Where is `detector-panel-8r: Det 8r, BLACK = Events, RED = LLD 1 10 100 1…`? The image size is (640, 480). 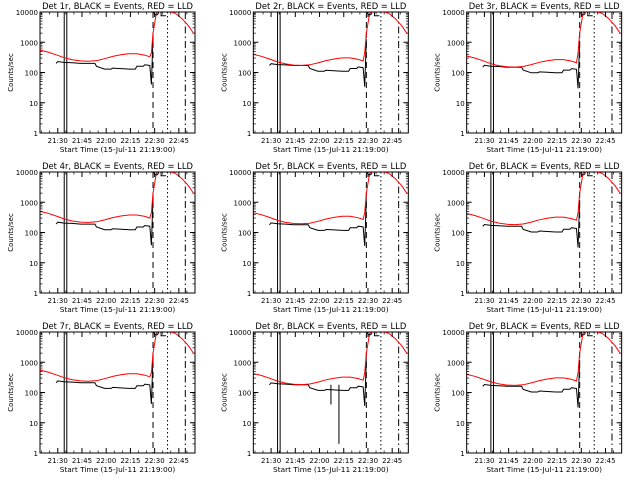 detector-panel-8r: Det 8r, BLACK = Events, RED = LLD 1 10 100 1… is located at coordinates (314, 397).